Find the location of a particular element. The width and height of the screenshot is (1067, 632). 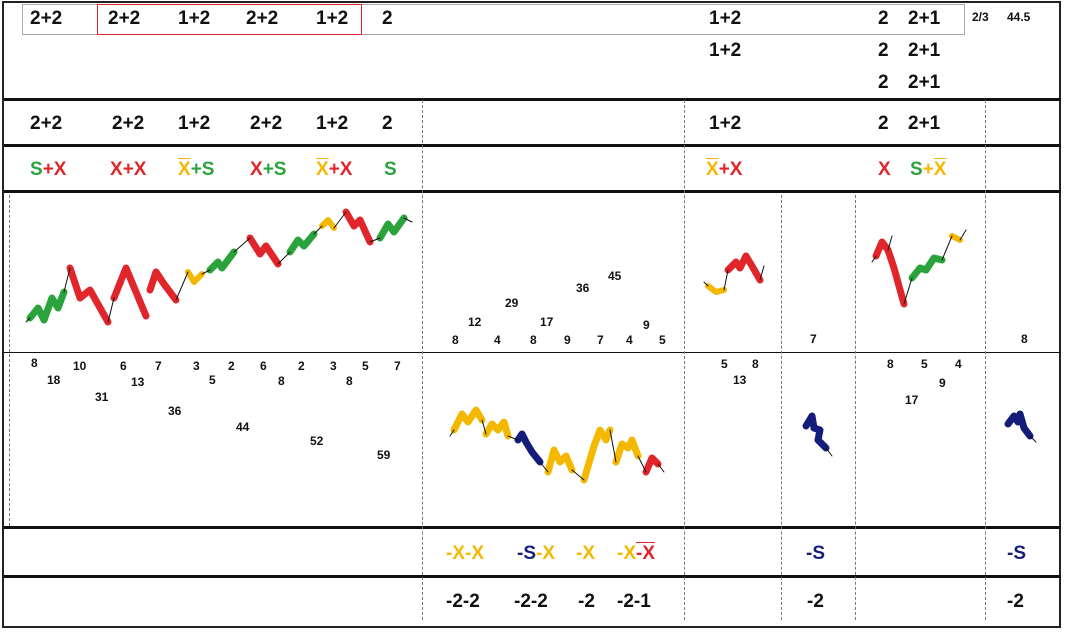

row1-mid-2: 1+2 is located at coordinates (725, 50).